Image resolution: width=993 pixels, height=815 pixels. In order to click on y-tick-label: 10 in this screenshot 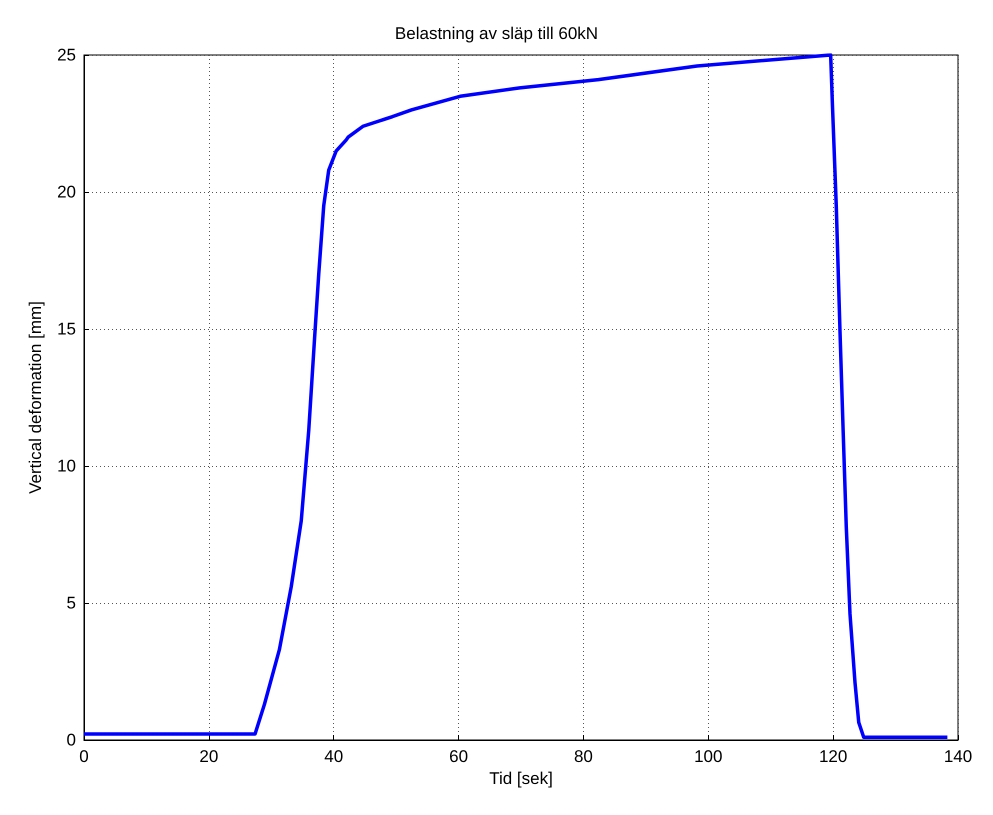, I will do `click(66, 466)`.